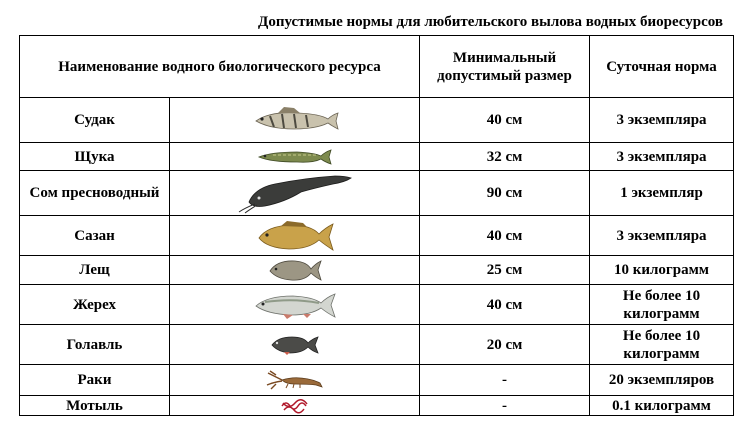 The image size is (753, 435). Describe the element at coordinates (661, 380) in the screenshot. I see `daily-norm: 20 экземпляров` at that location.